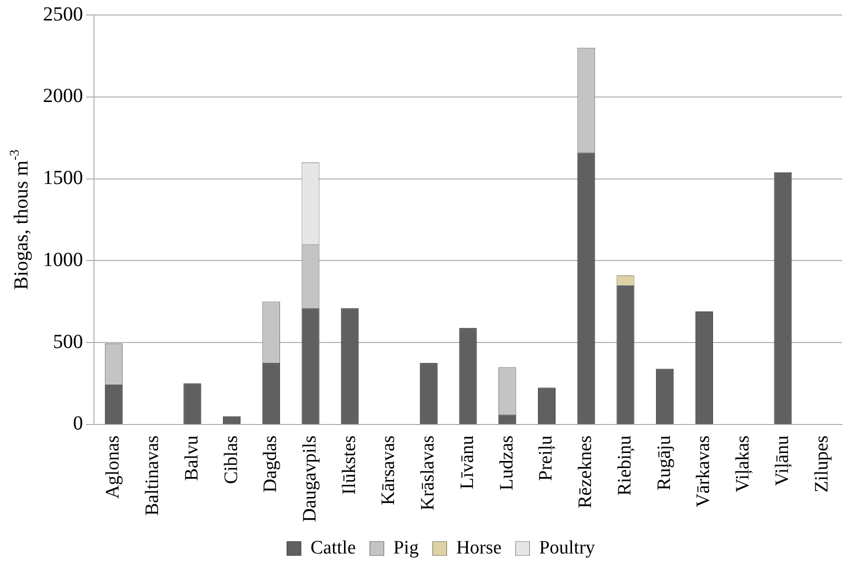  Describe the element at coordinates (271, 463) in the screenshot. I see `x-tick-label: Dagdas` at that location.